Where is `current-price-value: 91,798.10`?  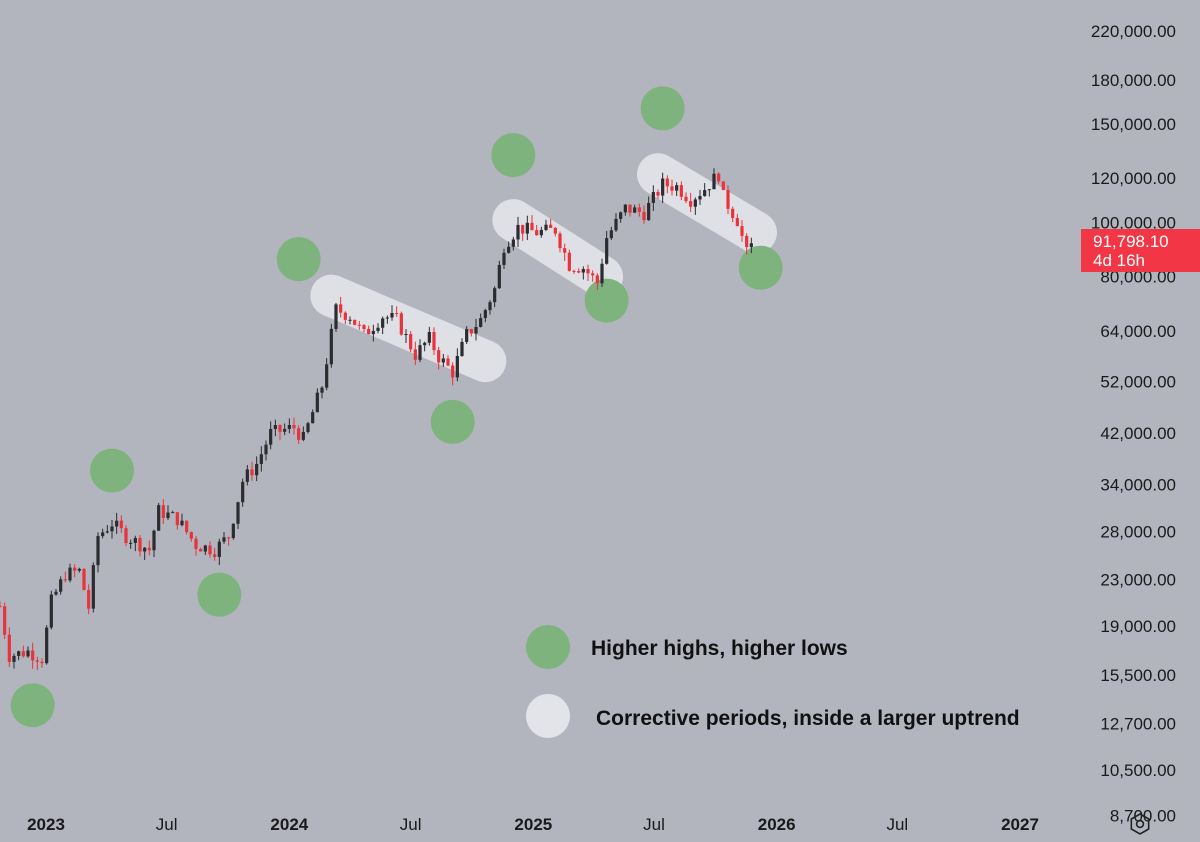 current-price-value: 91,798.10 is located at coordinates (1131, 241).